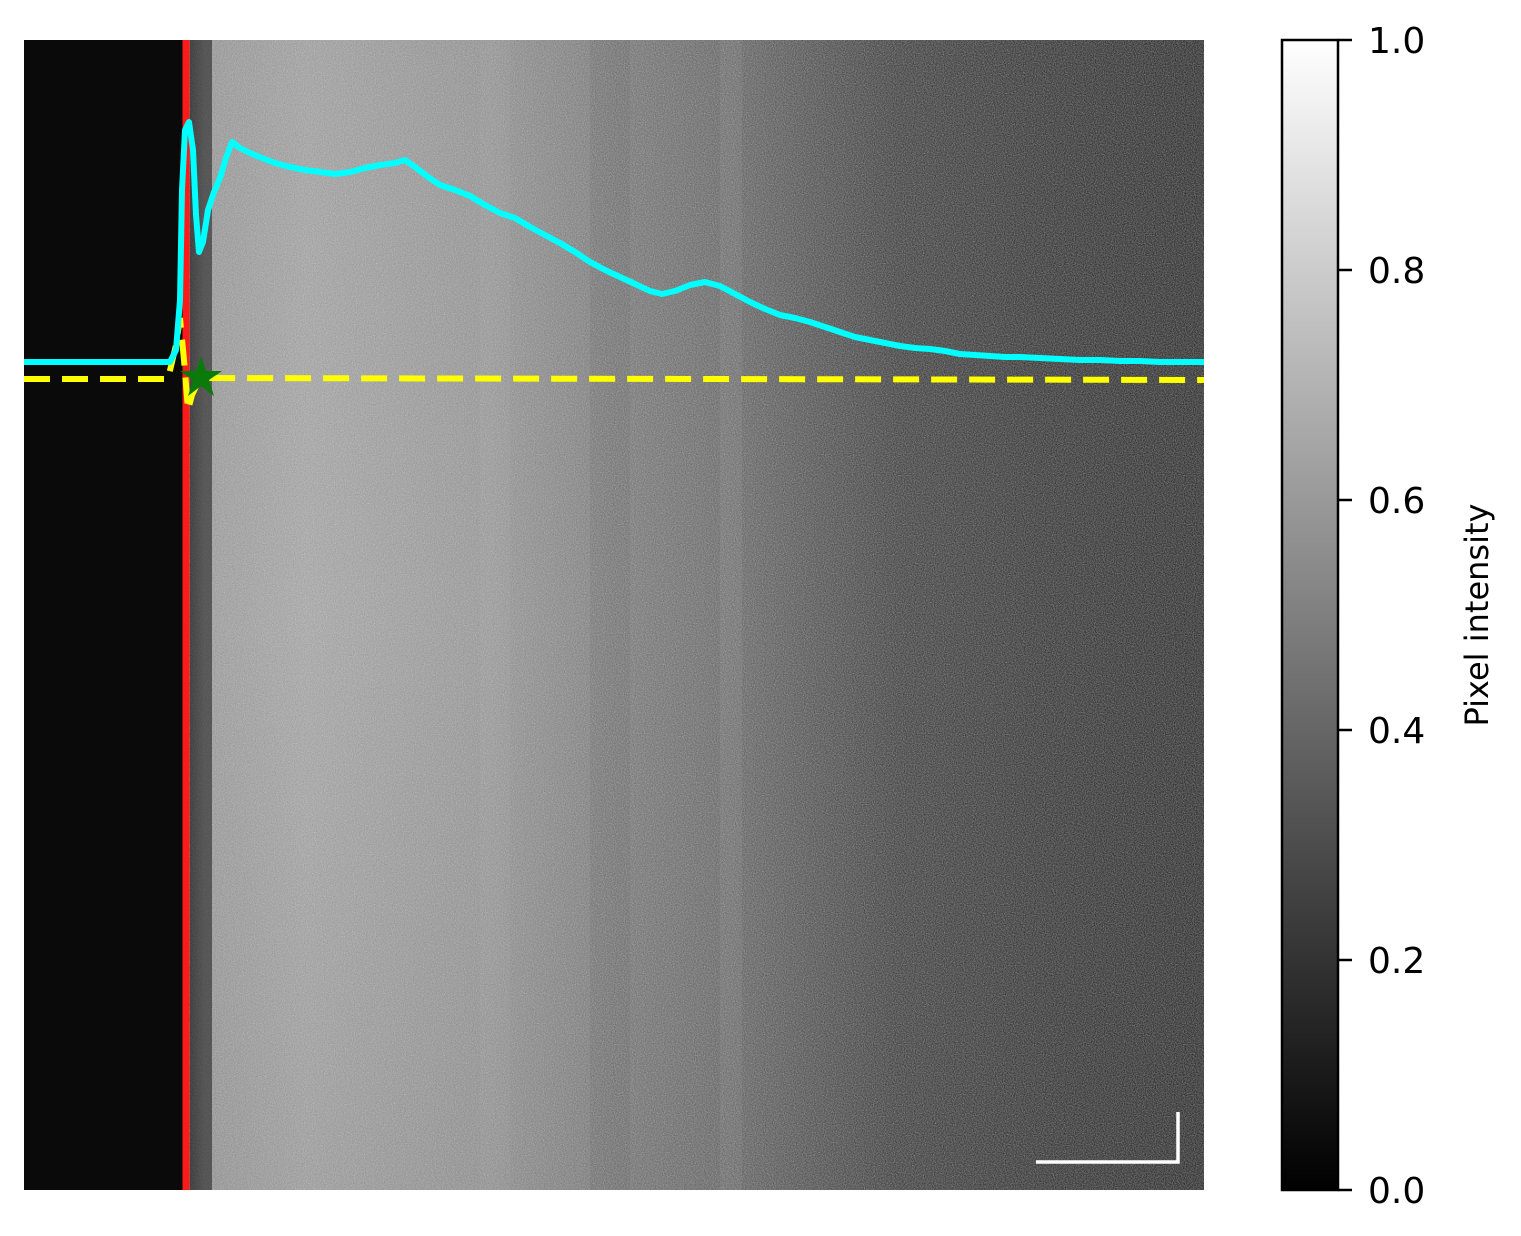 The height and width of the screenshot is (1236, 1521). What do you see at coordinates (1381, 616) in the screenshot?
I see `colorbar-ticks: 0.0 0.2 0.4 0.6 0.8 1.0` at bounding box center [1381, 616].